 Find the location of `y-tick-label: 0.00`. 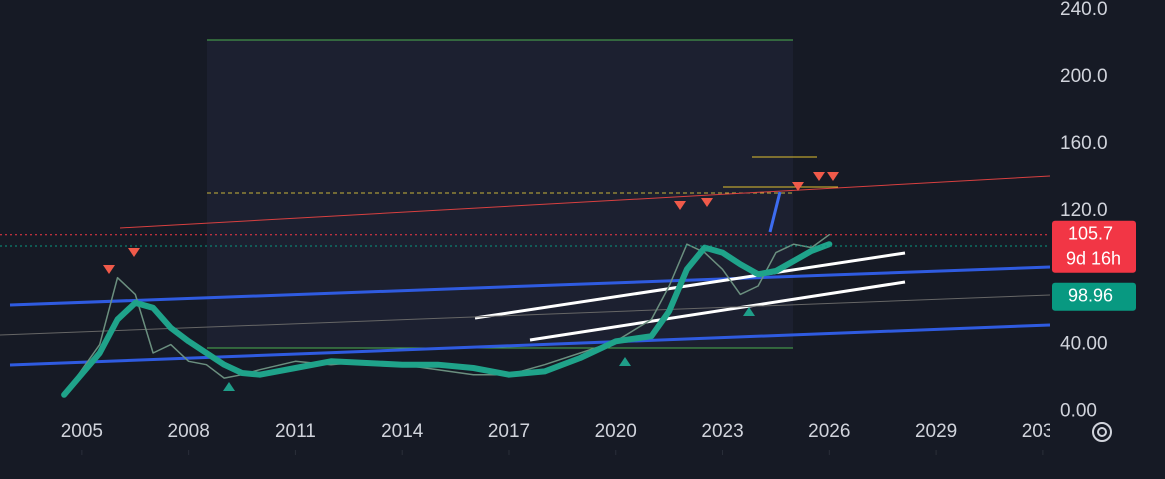

y-tick-label: 0.00 is located at coordinates (1078, 411).